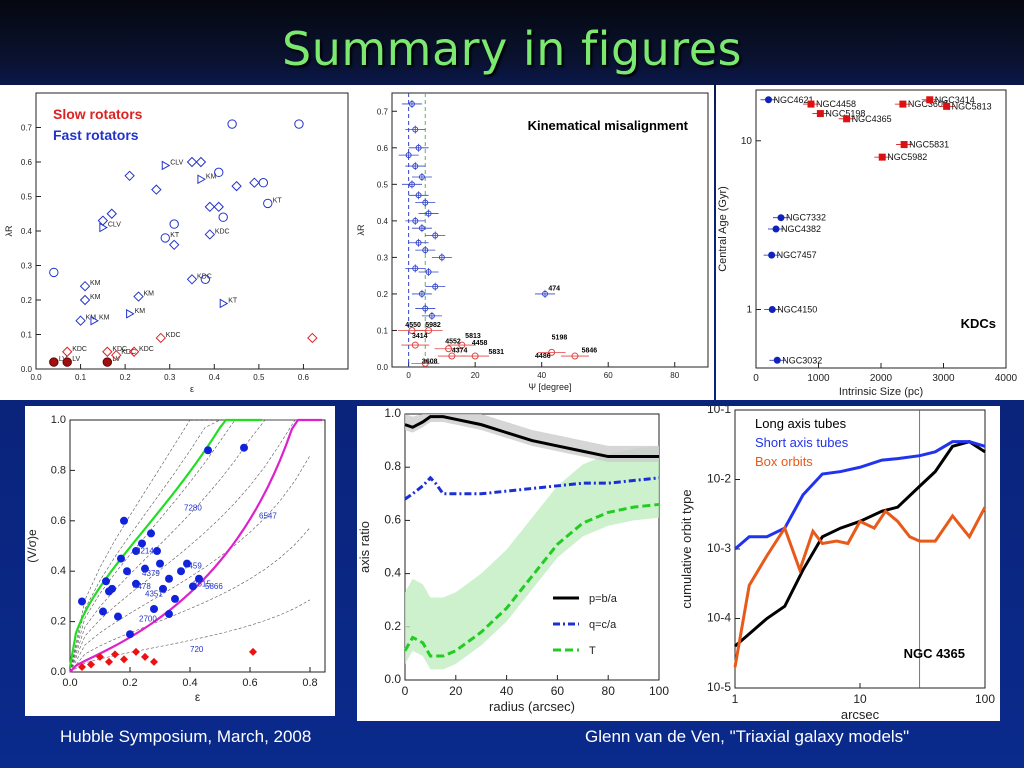 This screenshot has height=768, width=1024. Describe the element at coordinates (723, 229) in the screenshot. I see `y-axis-label: Central Age (Gyr)` at that location.